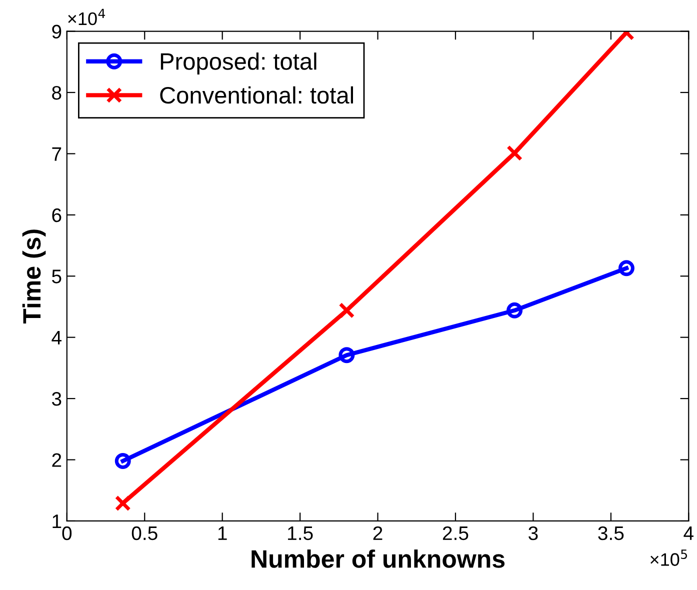 This screenshot has height=590, width=697. What do you see at coordinates (611, 533) in the screenshot?
I see `x-tick-label: 3.5` at bounding box center [611, 533].